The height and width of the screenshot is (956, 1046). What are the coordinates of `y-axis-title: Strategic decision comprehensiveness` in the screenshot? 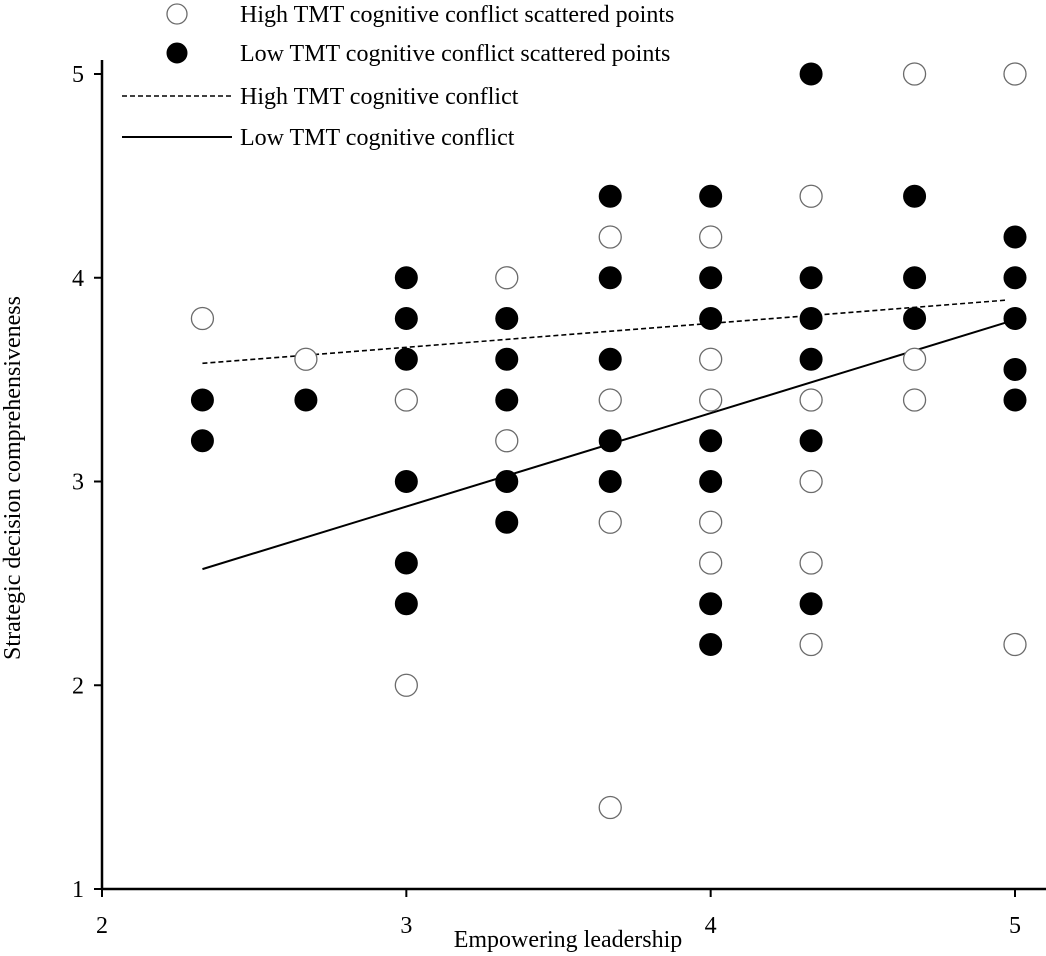 It's located at (13, 478).